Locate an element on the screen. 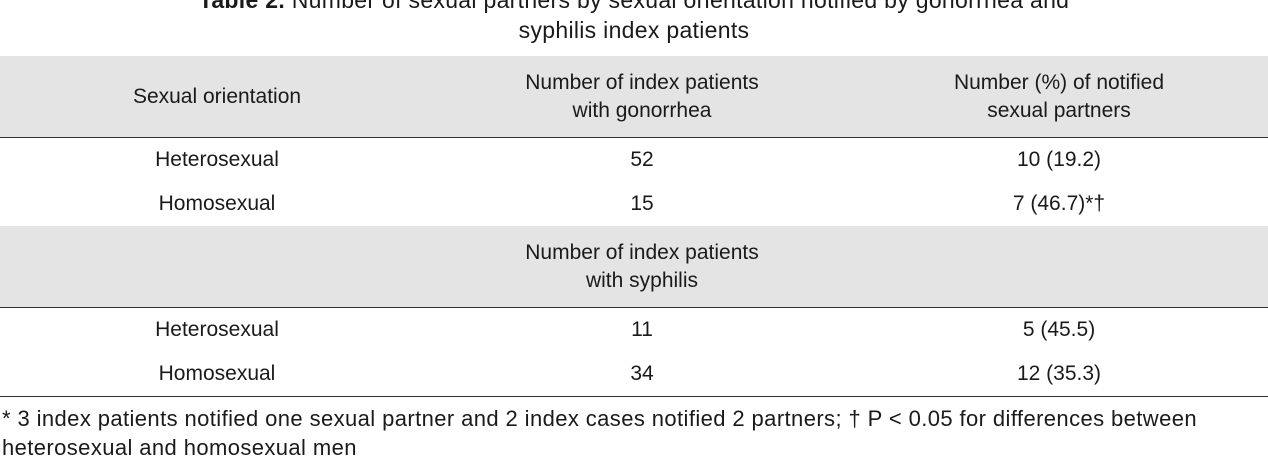  subheader-index-patients-syphilis: Number of index patients with syphilis is located at coordinates (642, 267).